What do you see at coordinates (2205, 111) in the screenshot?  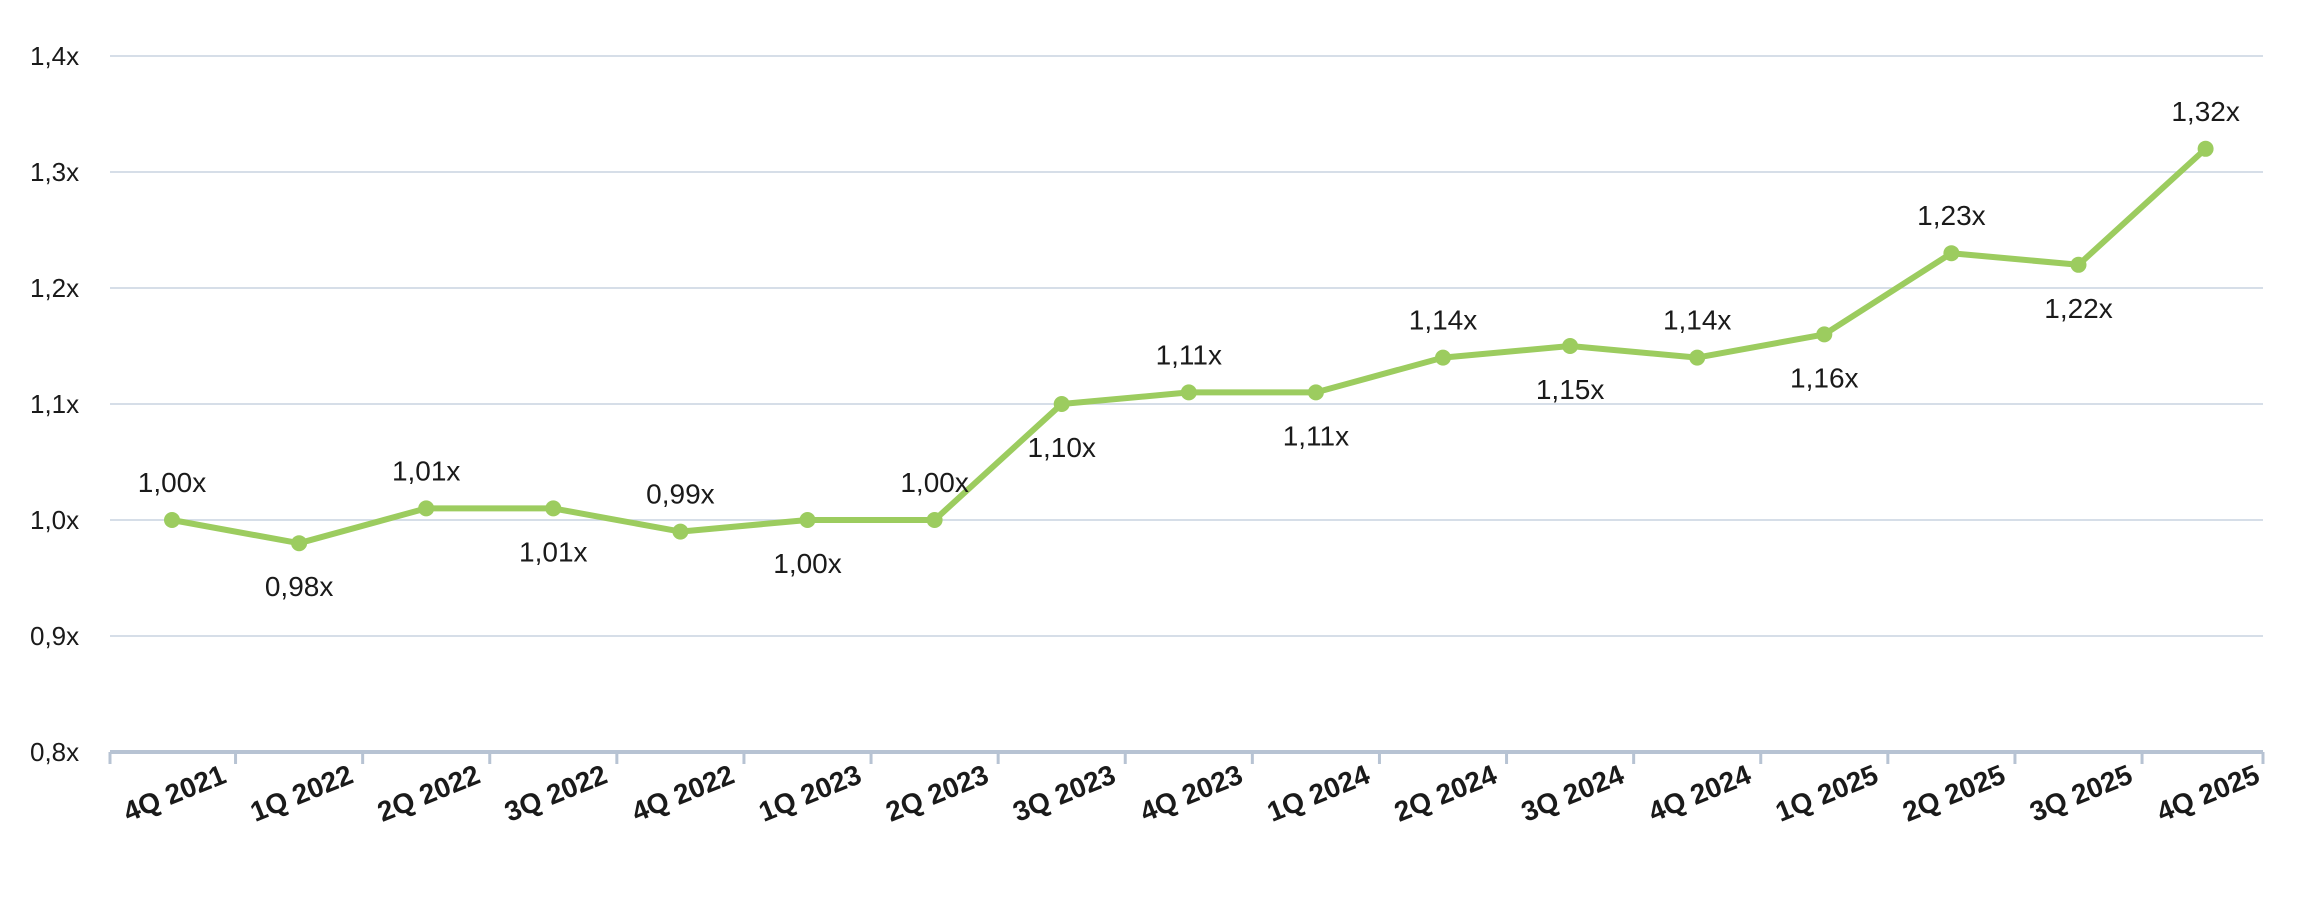 I see `data-label: 1,32x` at bounding box center [2205, 111].